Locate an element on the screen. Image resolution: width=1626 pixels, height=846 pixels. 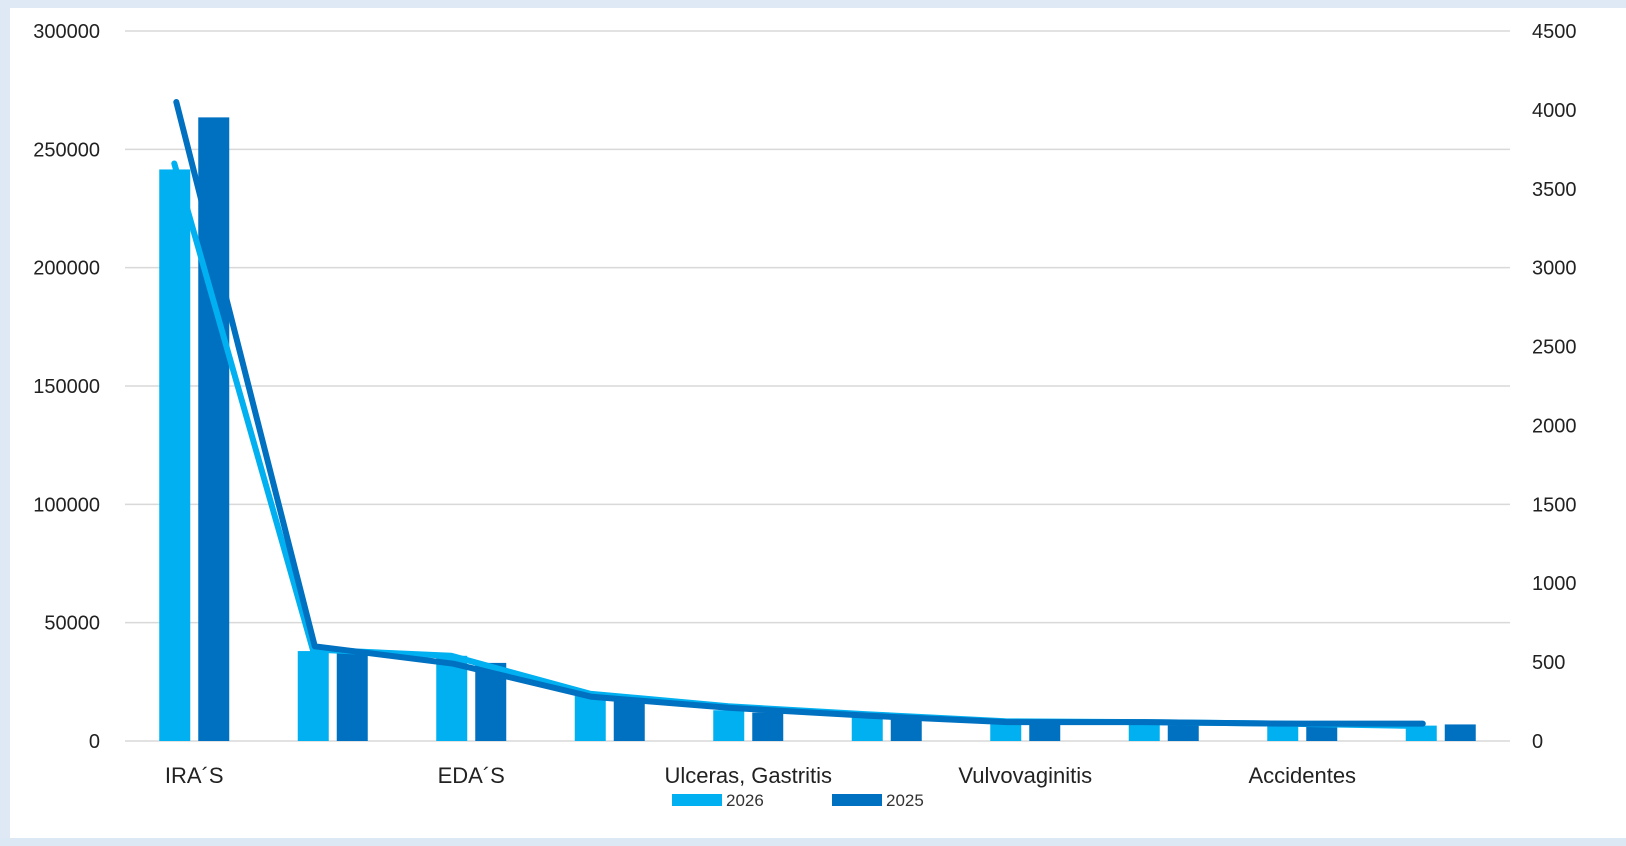
y-right-tick-label: 3500 is located at coordinates (1554, 190).